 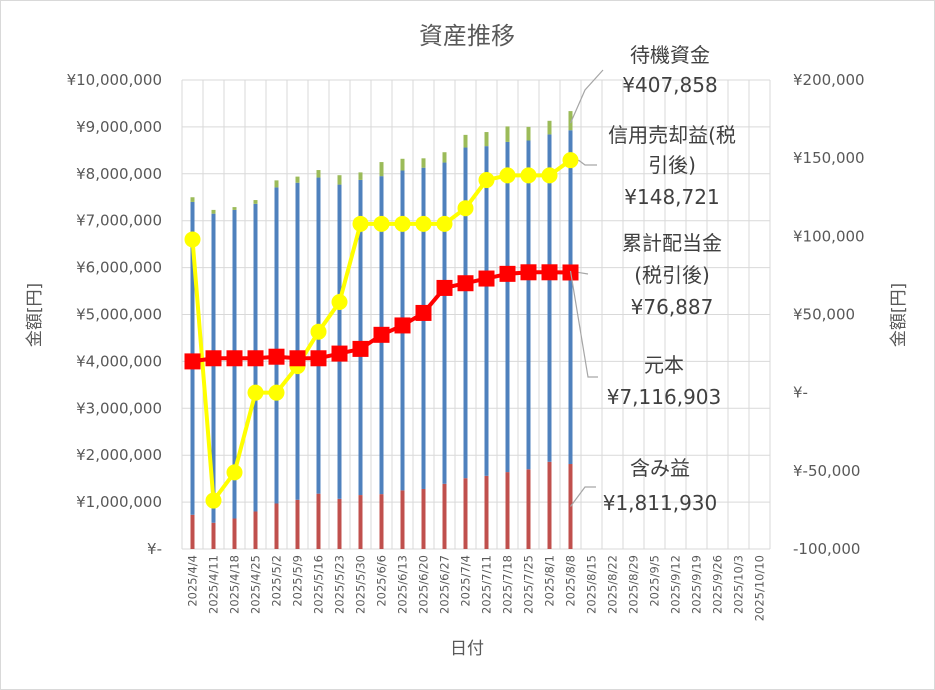 I want to click on y-axis-left-title: 金額[円], so click(x=35, y=315).